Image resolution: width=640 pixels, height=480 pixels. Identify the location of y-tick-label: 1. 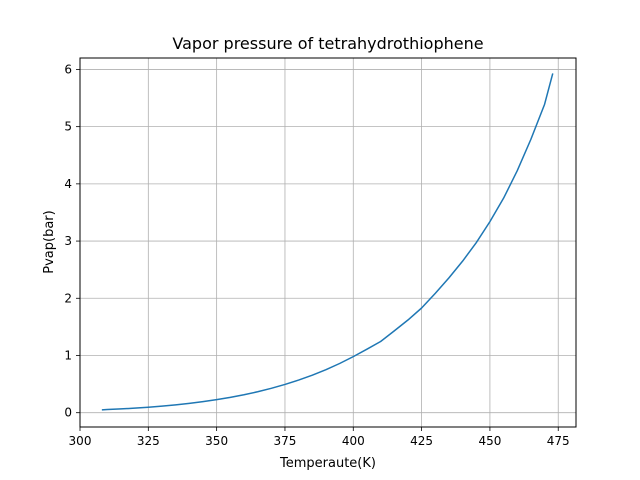
(68, 355).